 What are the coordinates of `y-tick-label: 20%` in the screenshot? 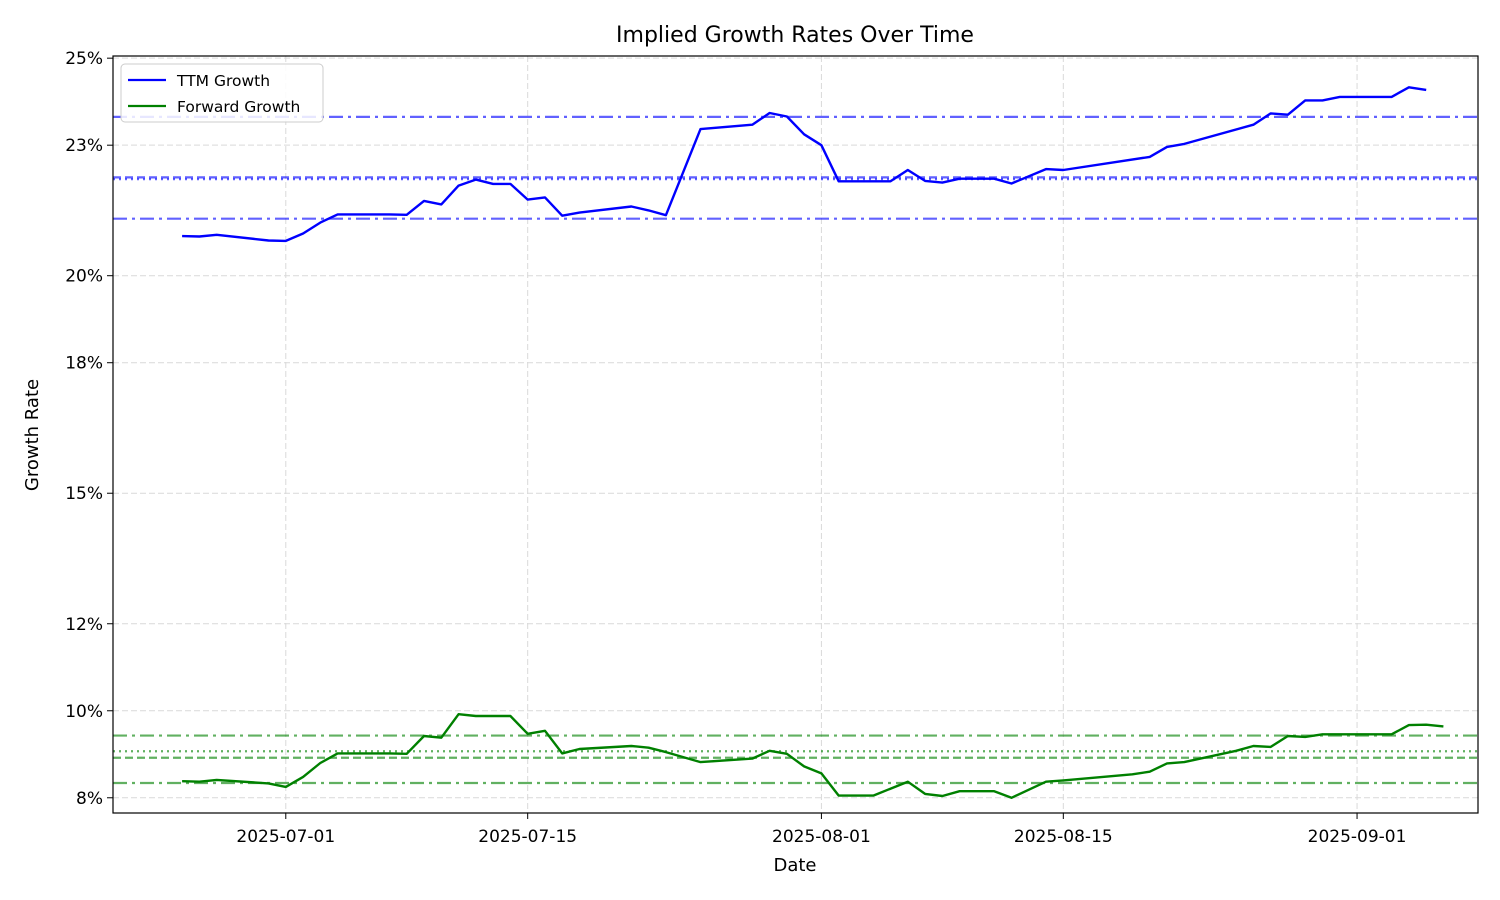 It's located at (84, 277).